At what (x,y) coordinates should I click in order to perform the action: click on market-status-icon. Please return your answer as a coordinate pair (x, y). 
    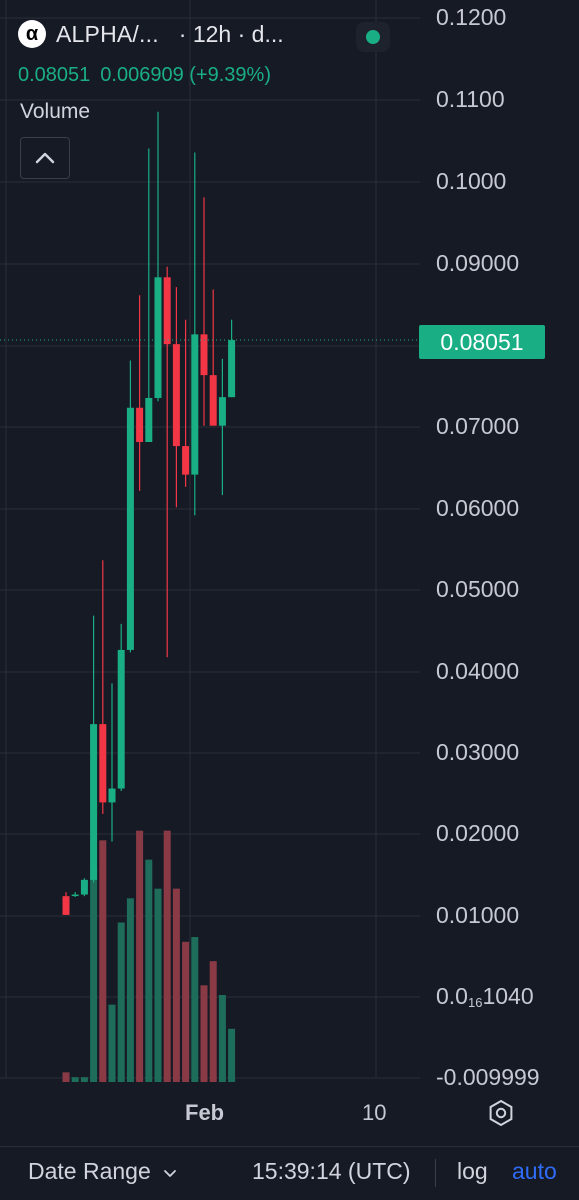
    Looking at the image, I should click on (373, 37).